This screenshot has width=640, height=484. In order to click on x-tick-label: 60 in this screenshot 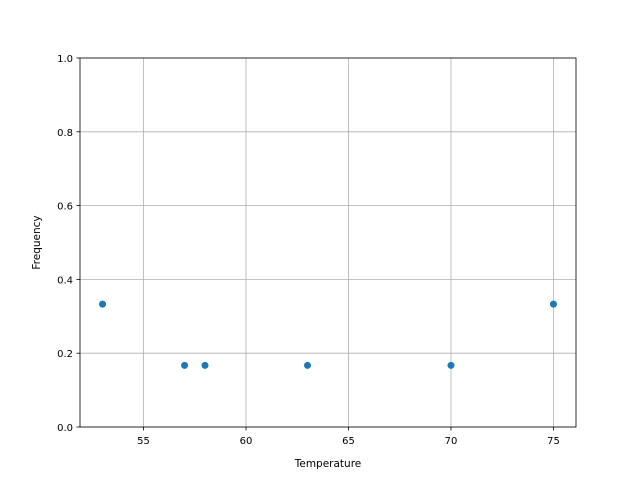, I will do `click(246, 441)`.